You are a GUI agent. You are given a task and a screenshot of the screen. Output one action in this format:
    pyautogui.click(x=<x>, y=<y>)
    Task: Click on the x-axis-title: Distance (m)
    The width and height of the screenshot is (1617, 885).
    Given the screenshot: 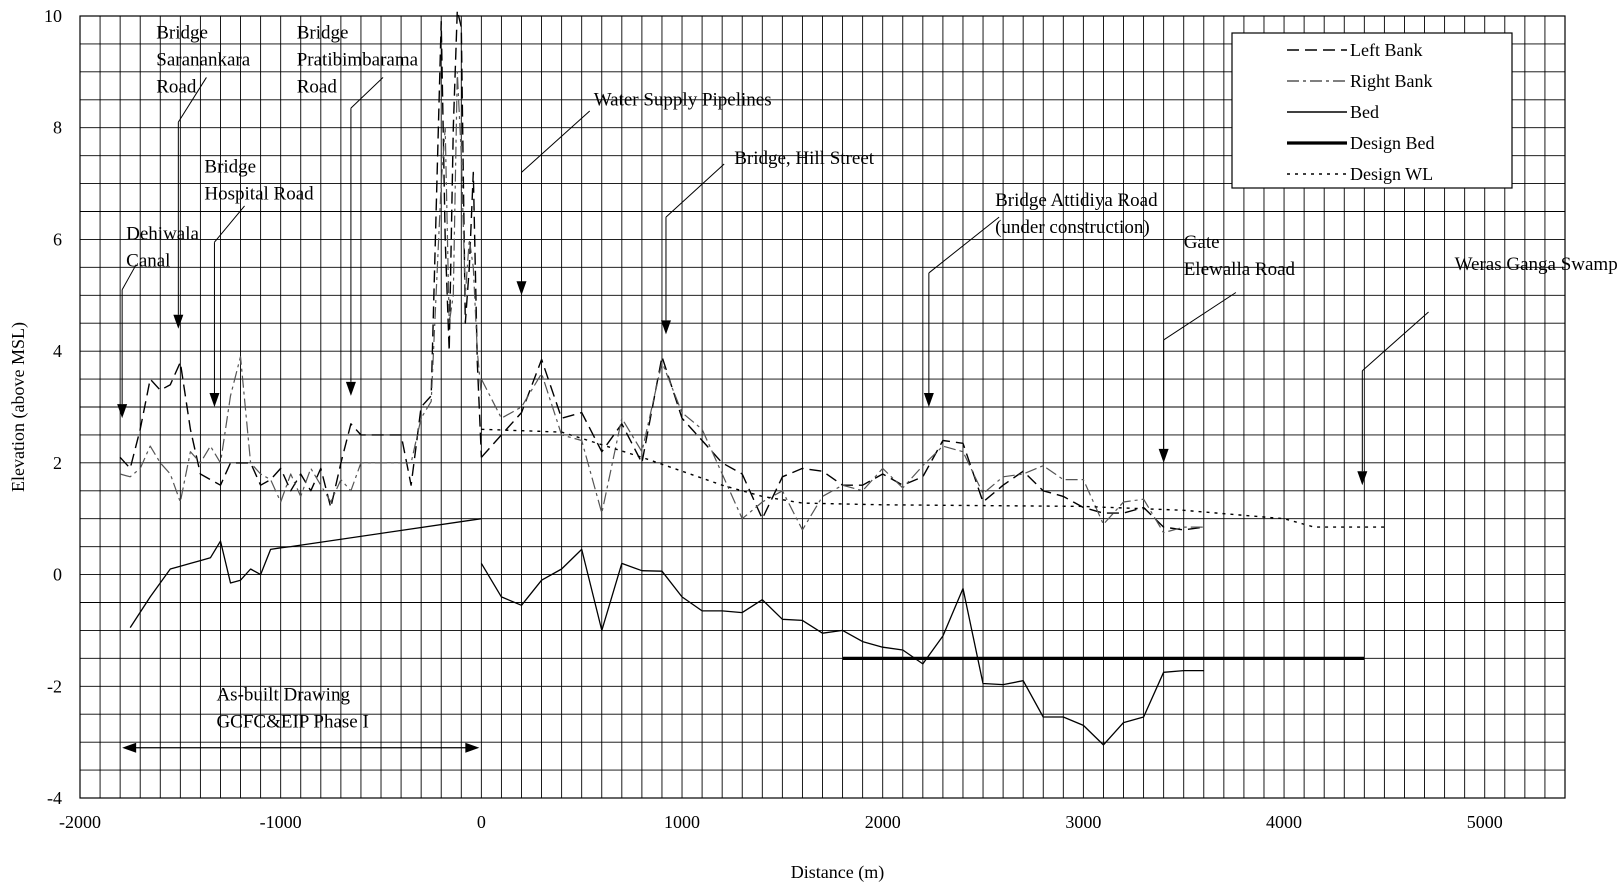 What is the action you would take?
    pyautogui.click(x=837, y=872)
    